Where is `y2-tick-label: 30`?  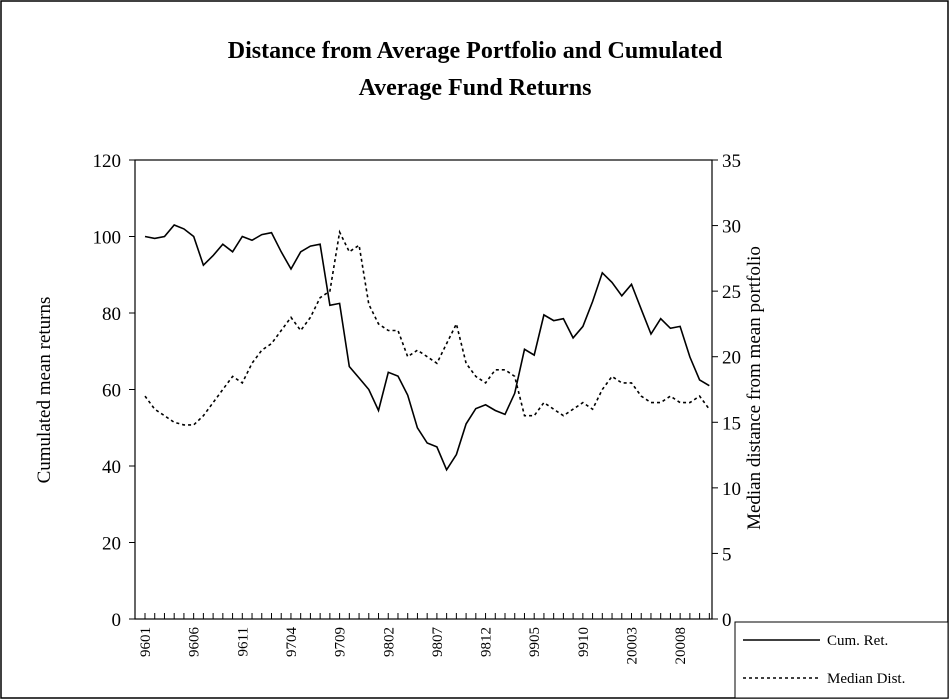
y2-tick-label: 30 is located at coordinates (731, 227).